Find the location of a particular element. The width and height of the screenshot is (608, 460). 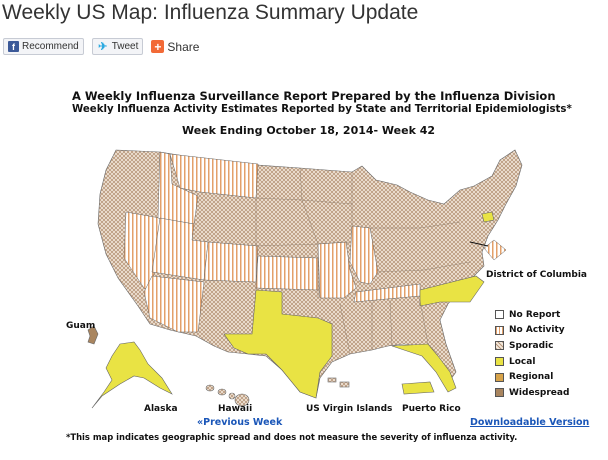

no-activity-swatch is located at coordinates (499, 330).